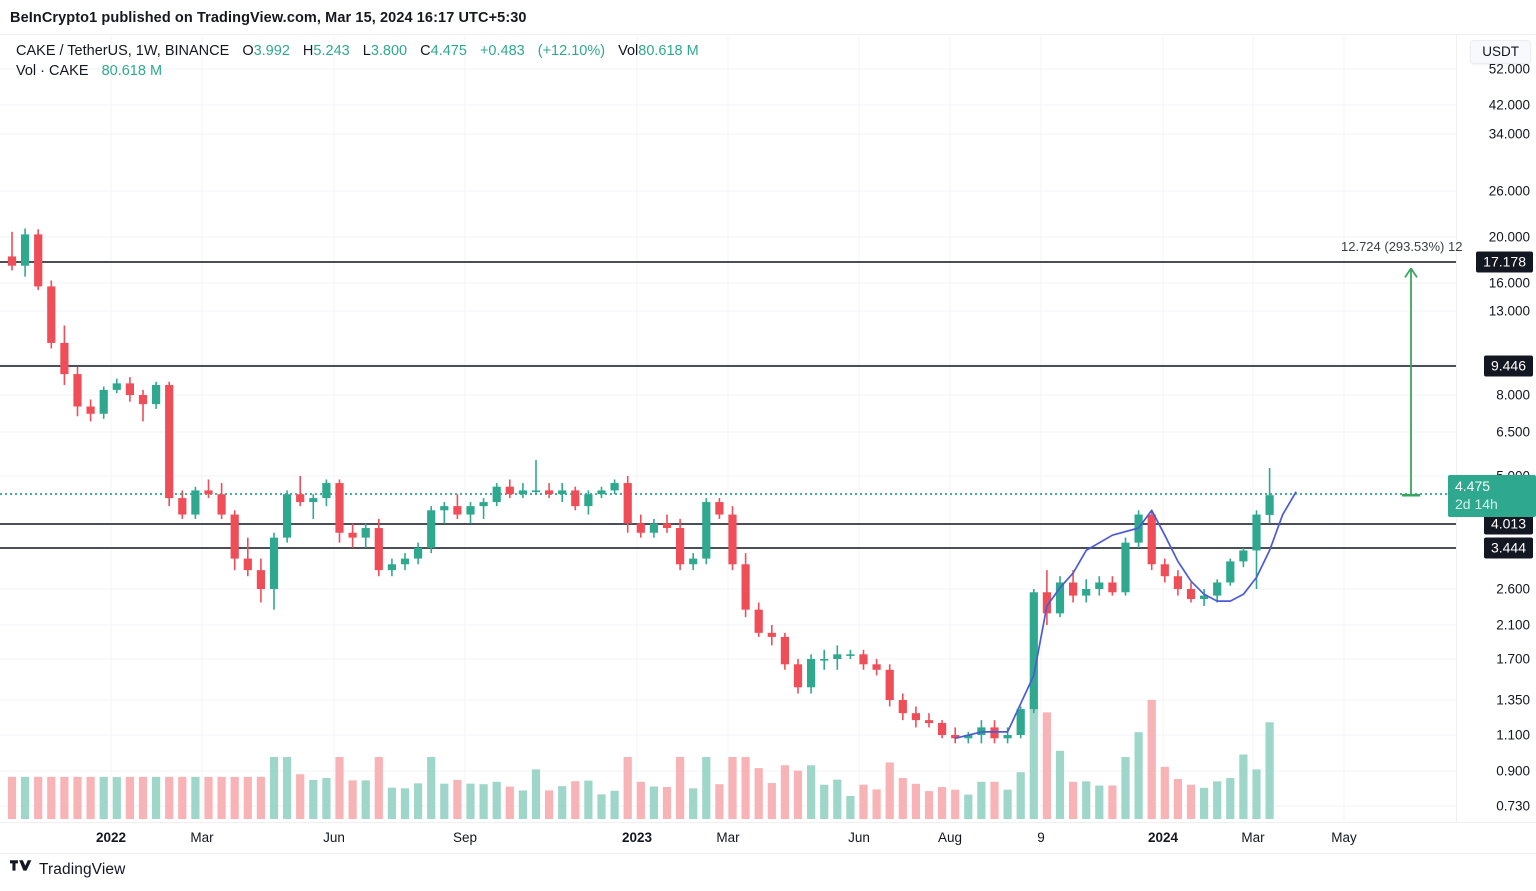 The height and width of the screenshot is (891, 1536). I want to click on current-price-tag: 4.475 2d 14h, so click(1492, 496).